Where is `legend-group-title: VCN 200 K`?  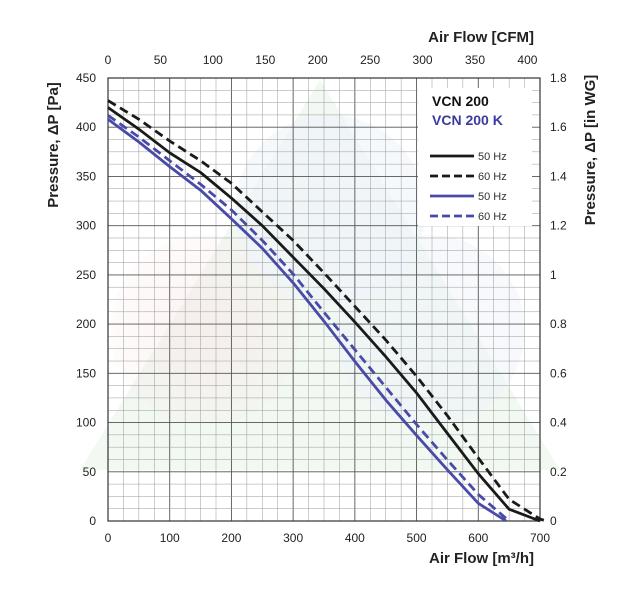 legend-group-title: VCN 200 K is located at coordinates (467, 120).